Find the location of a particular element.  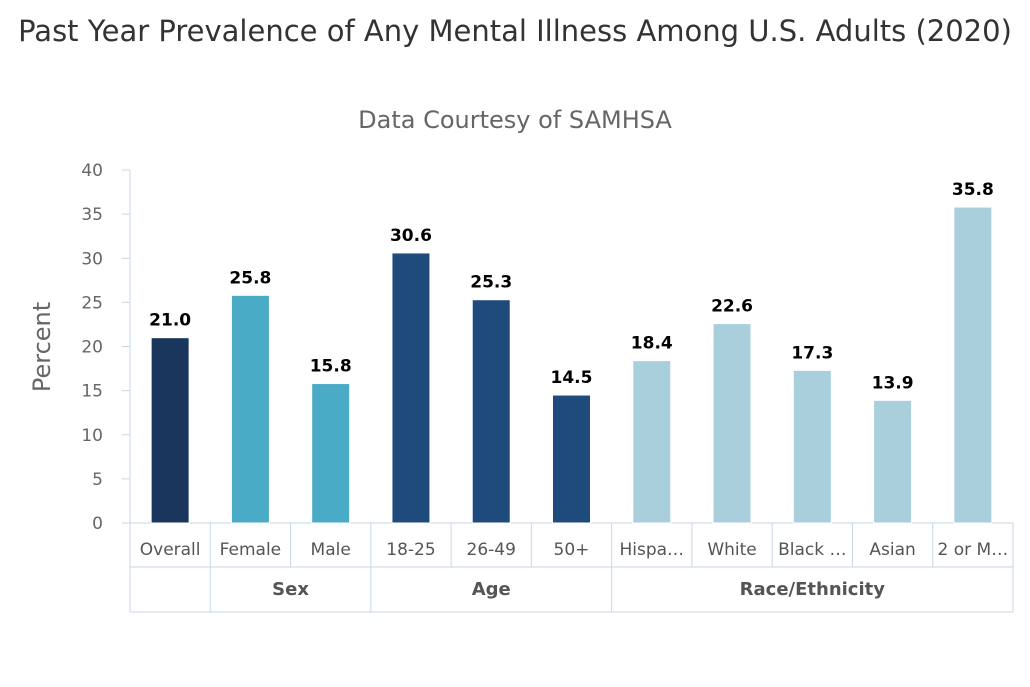

y-tick-label: 20 is located at coordinates (92, 348).